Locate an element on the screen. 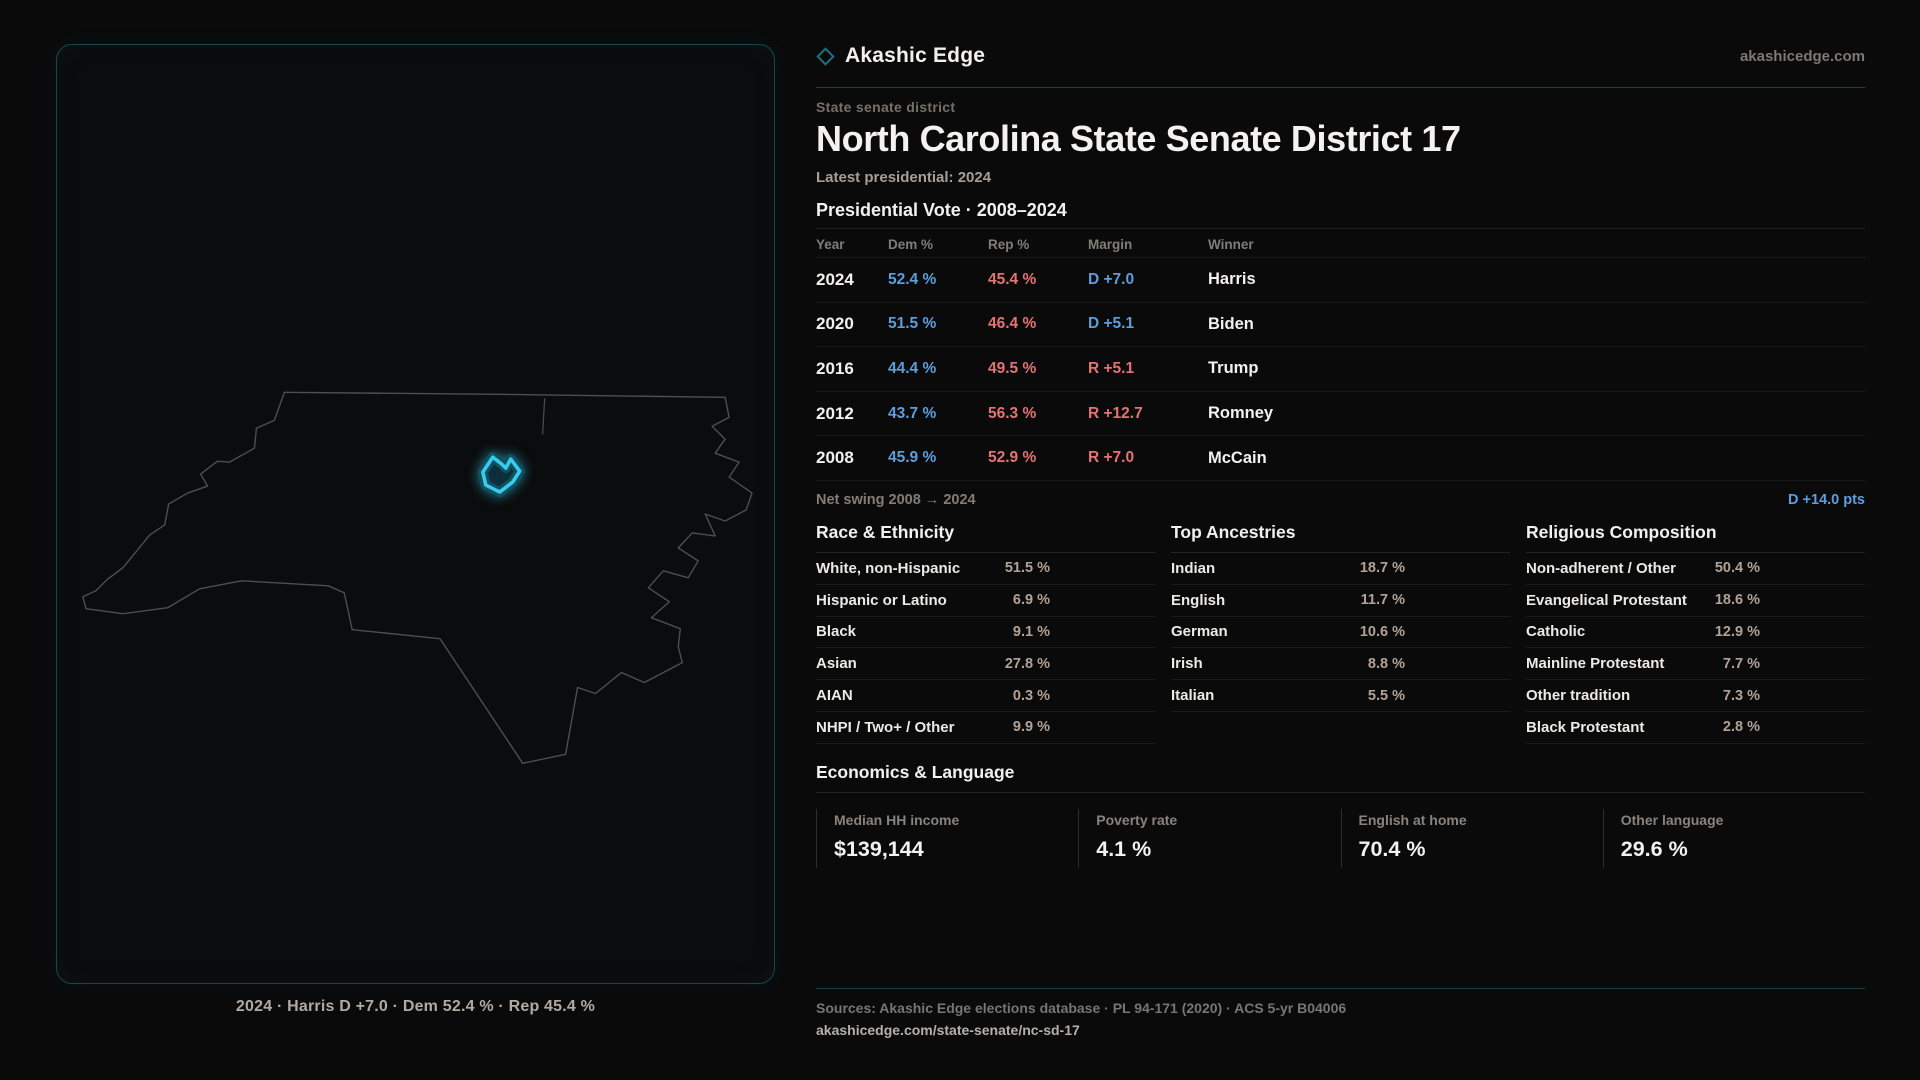 The image size is (1920, 1080). header-divider is located at coordinates (1340, 87).